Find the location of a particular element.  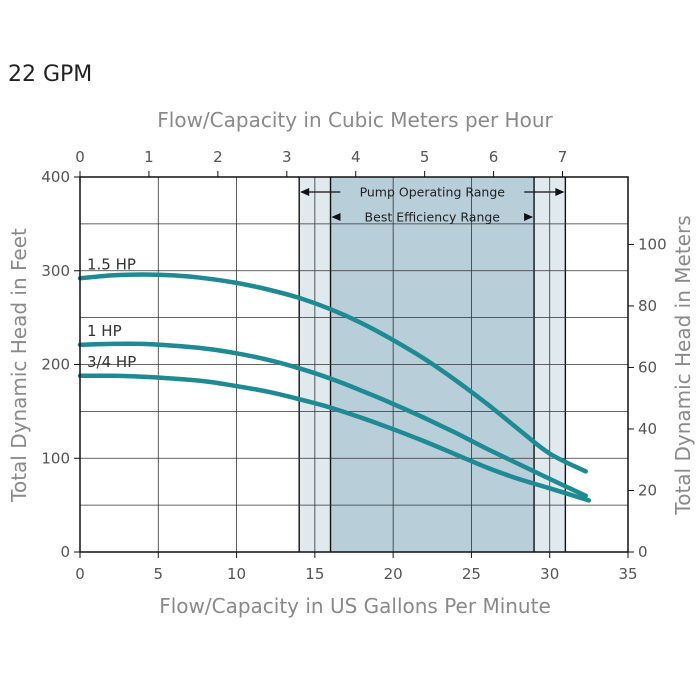

x-tick-label: 25 is located at coordinates (471, 574).